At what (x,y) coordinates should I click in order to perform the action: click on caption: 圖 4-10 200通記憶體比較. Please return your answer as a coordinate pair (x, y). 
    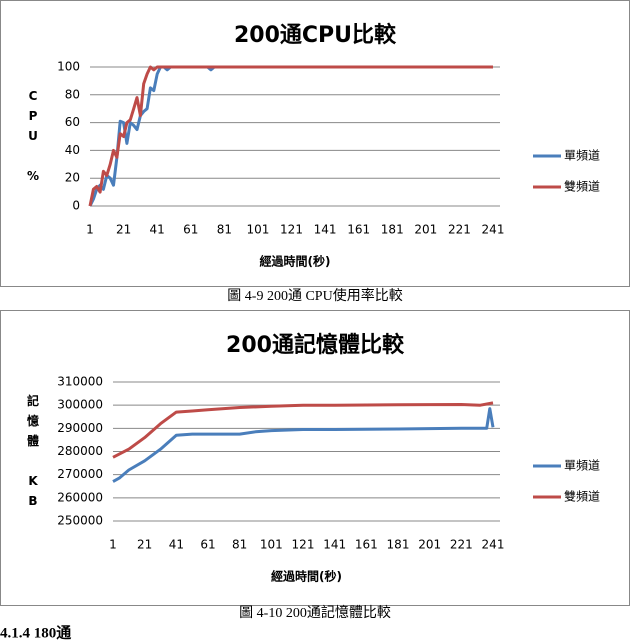
    Looking at the image, I should click on (315, 612).